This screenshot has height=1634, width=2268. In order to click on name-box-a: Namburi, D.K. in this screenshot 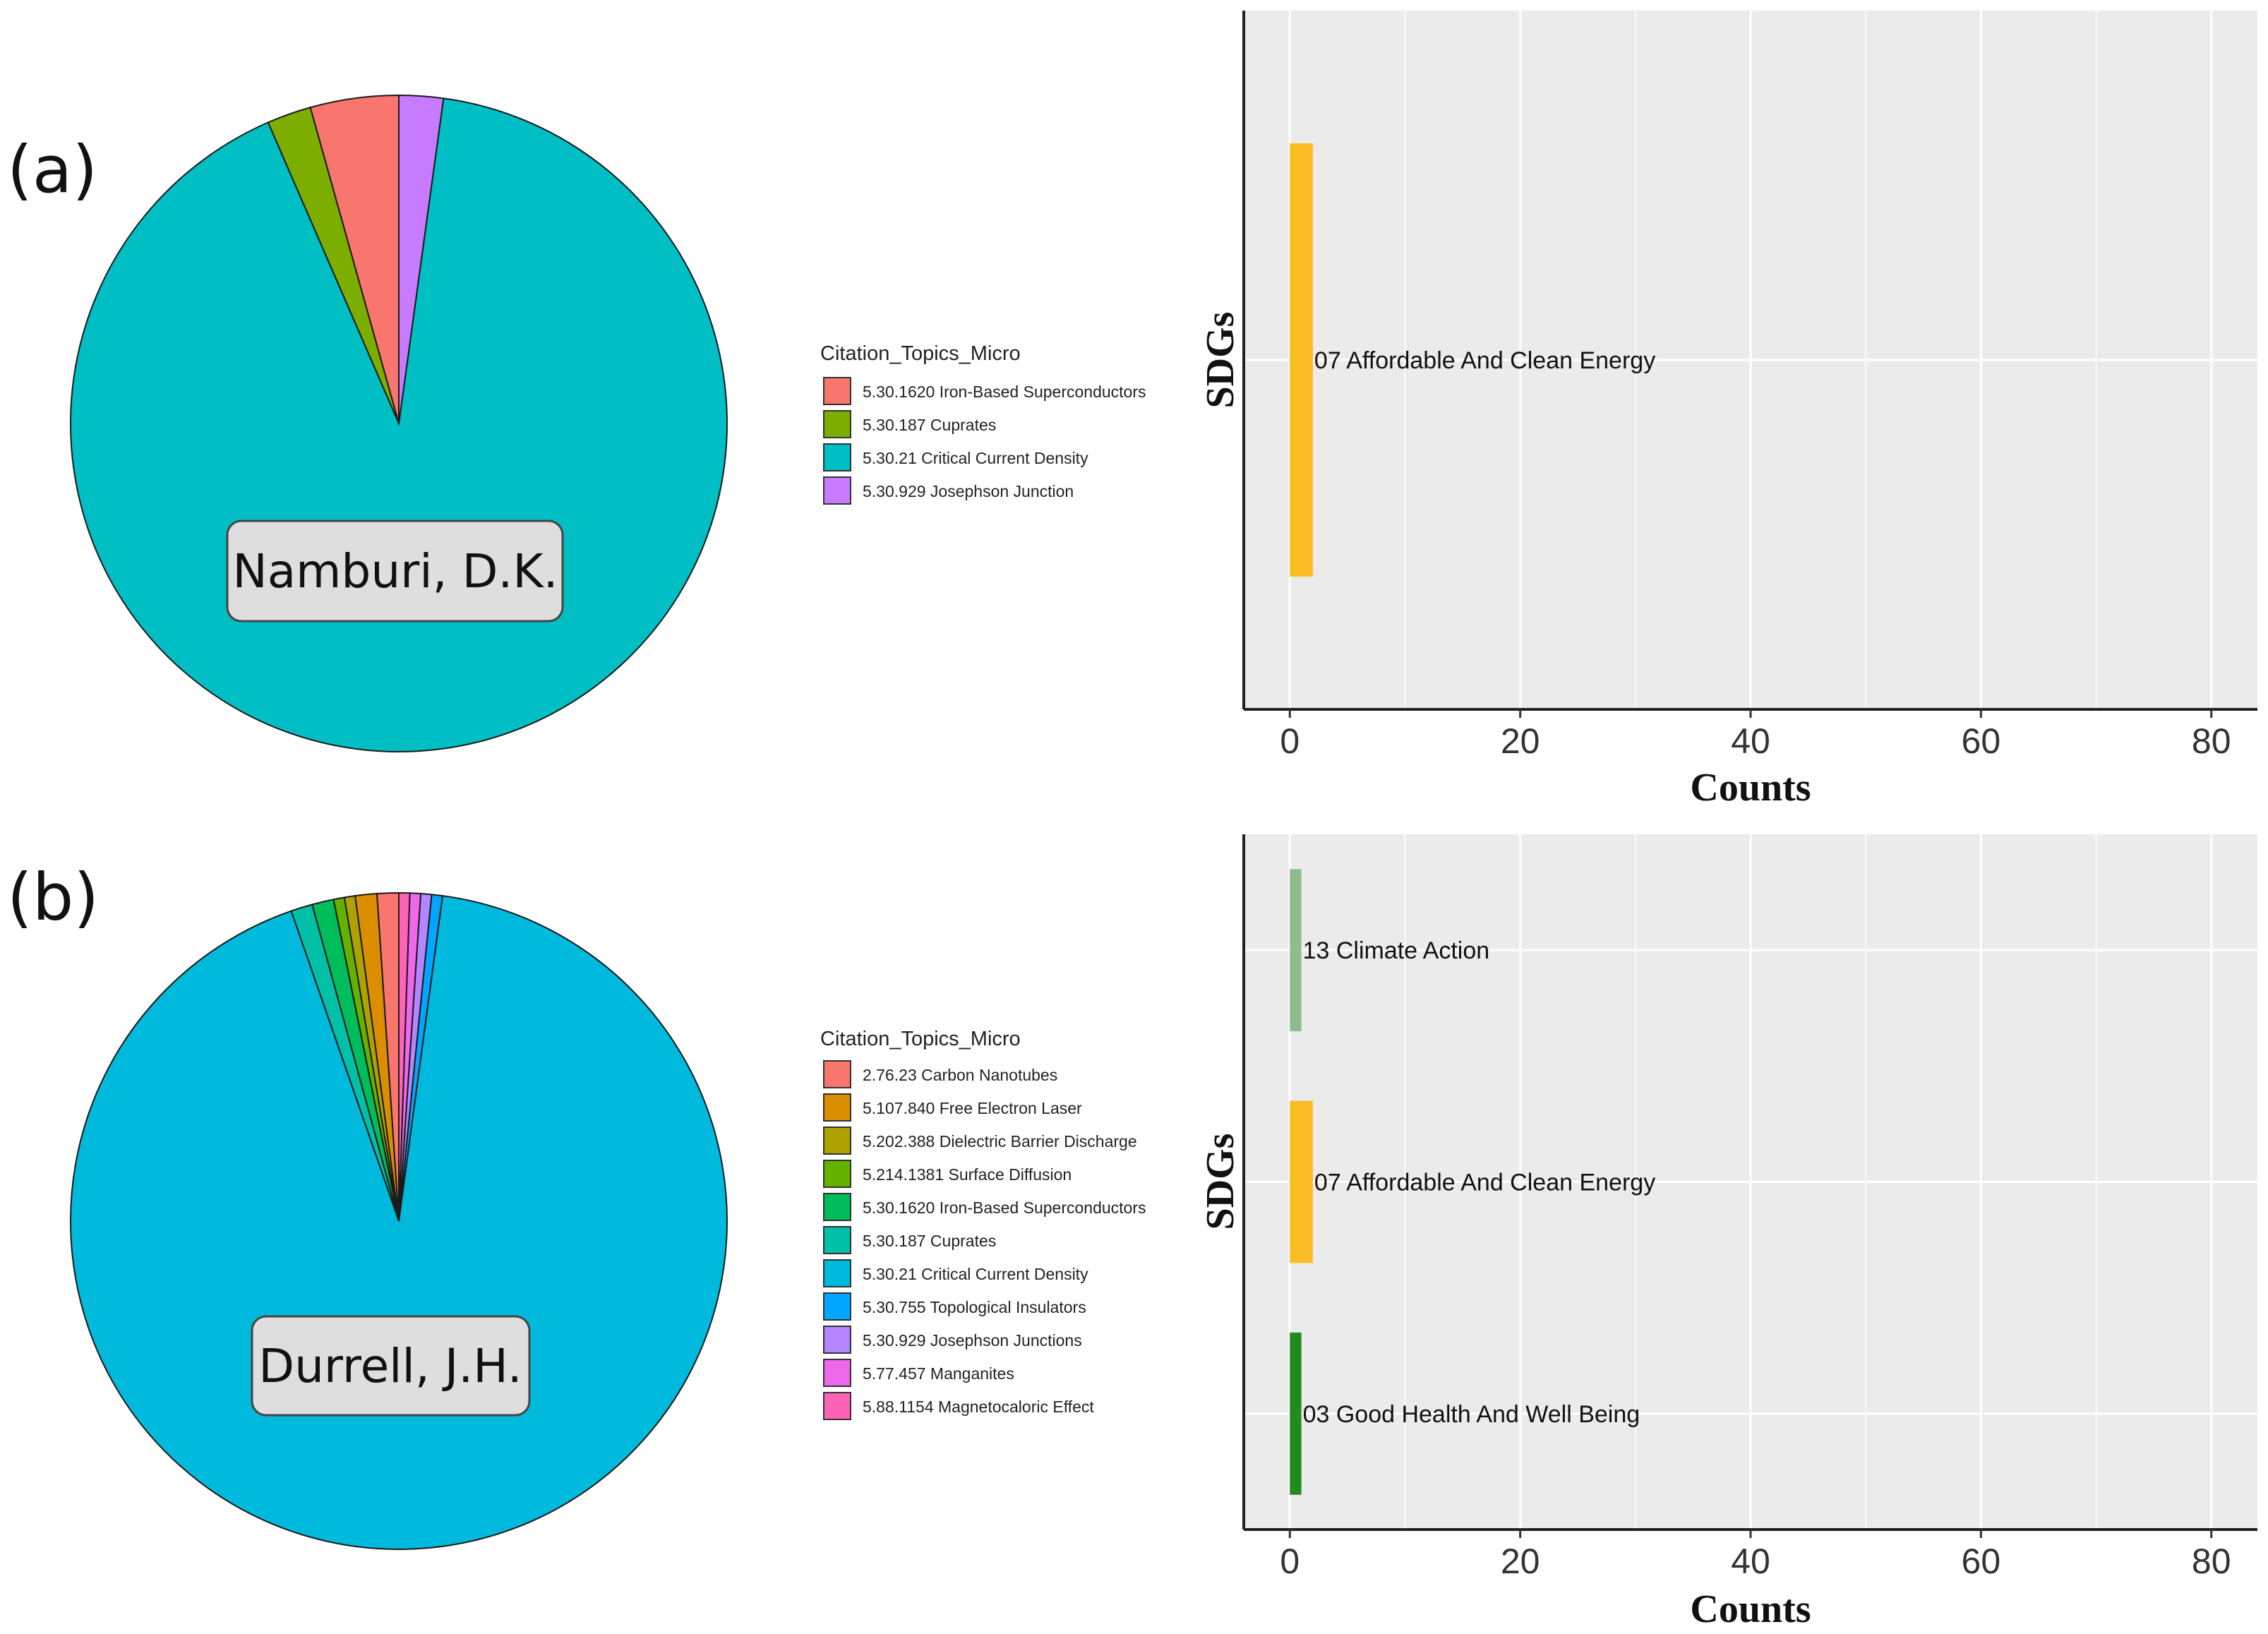, I will do `click(395, 571)`.